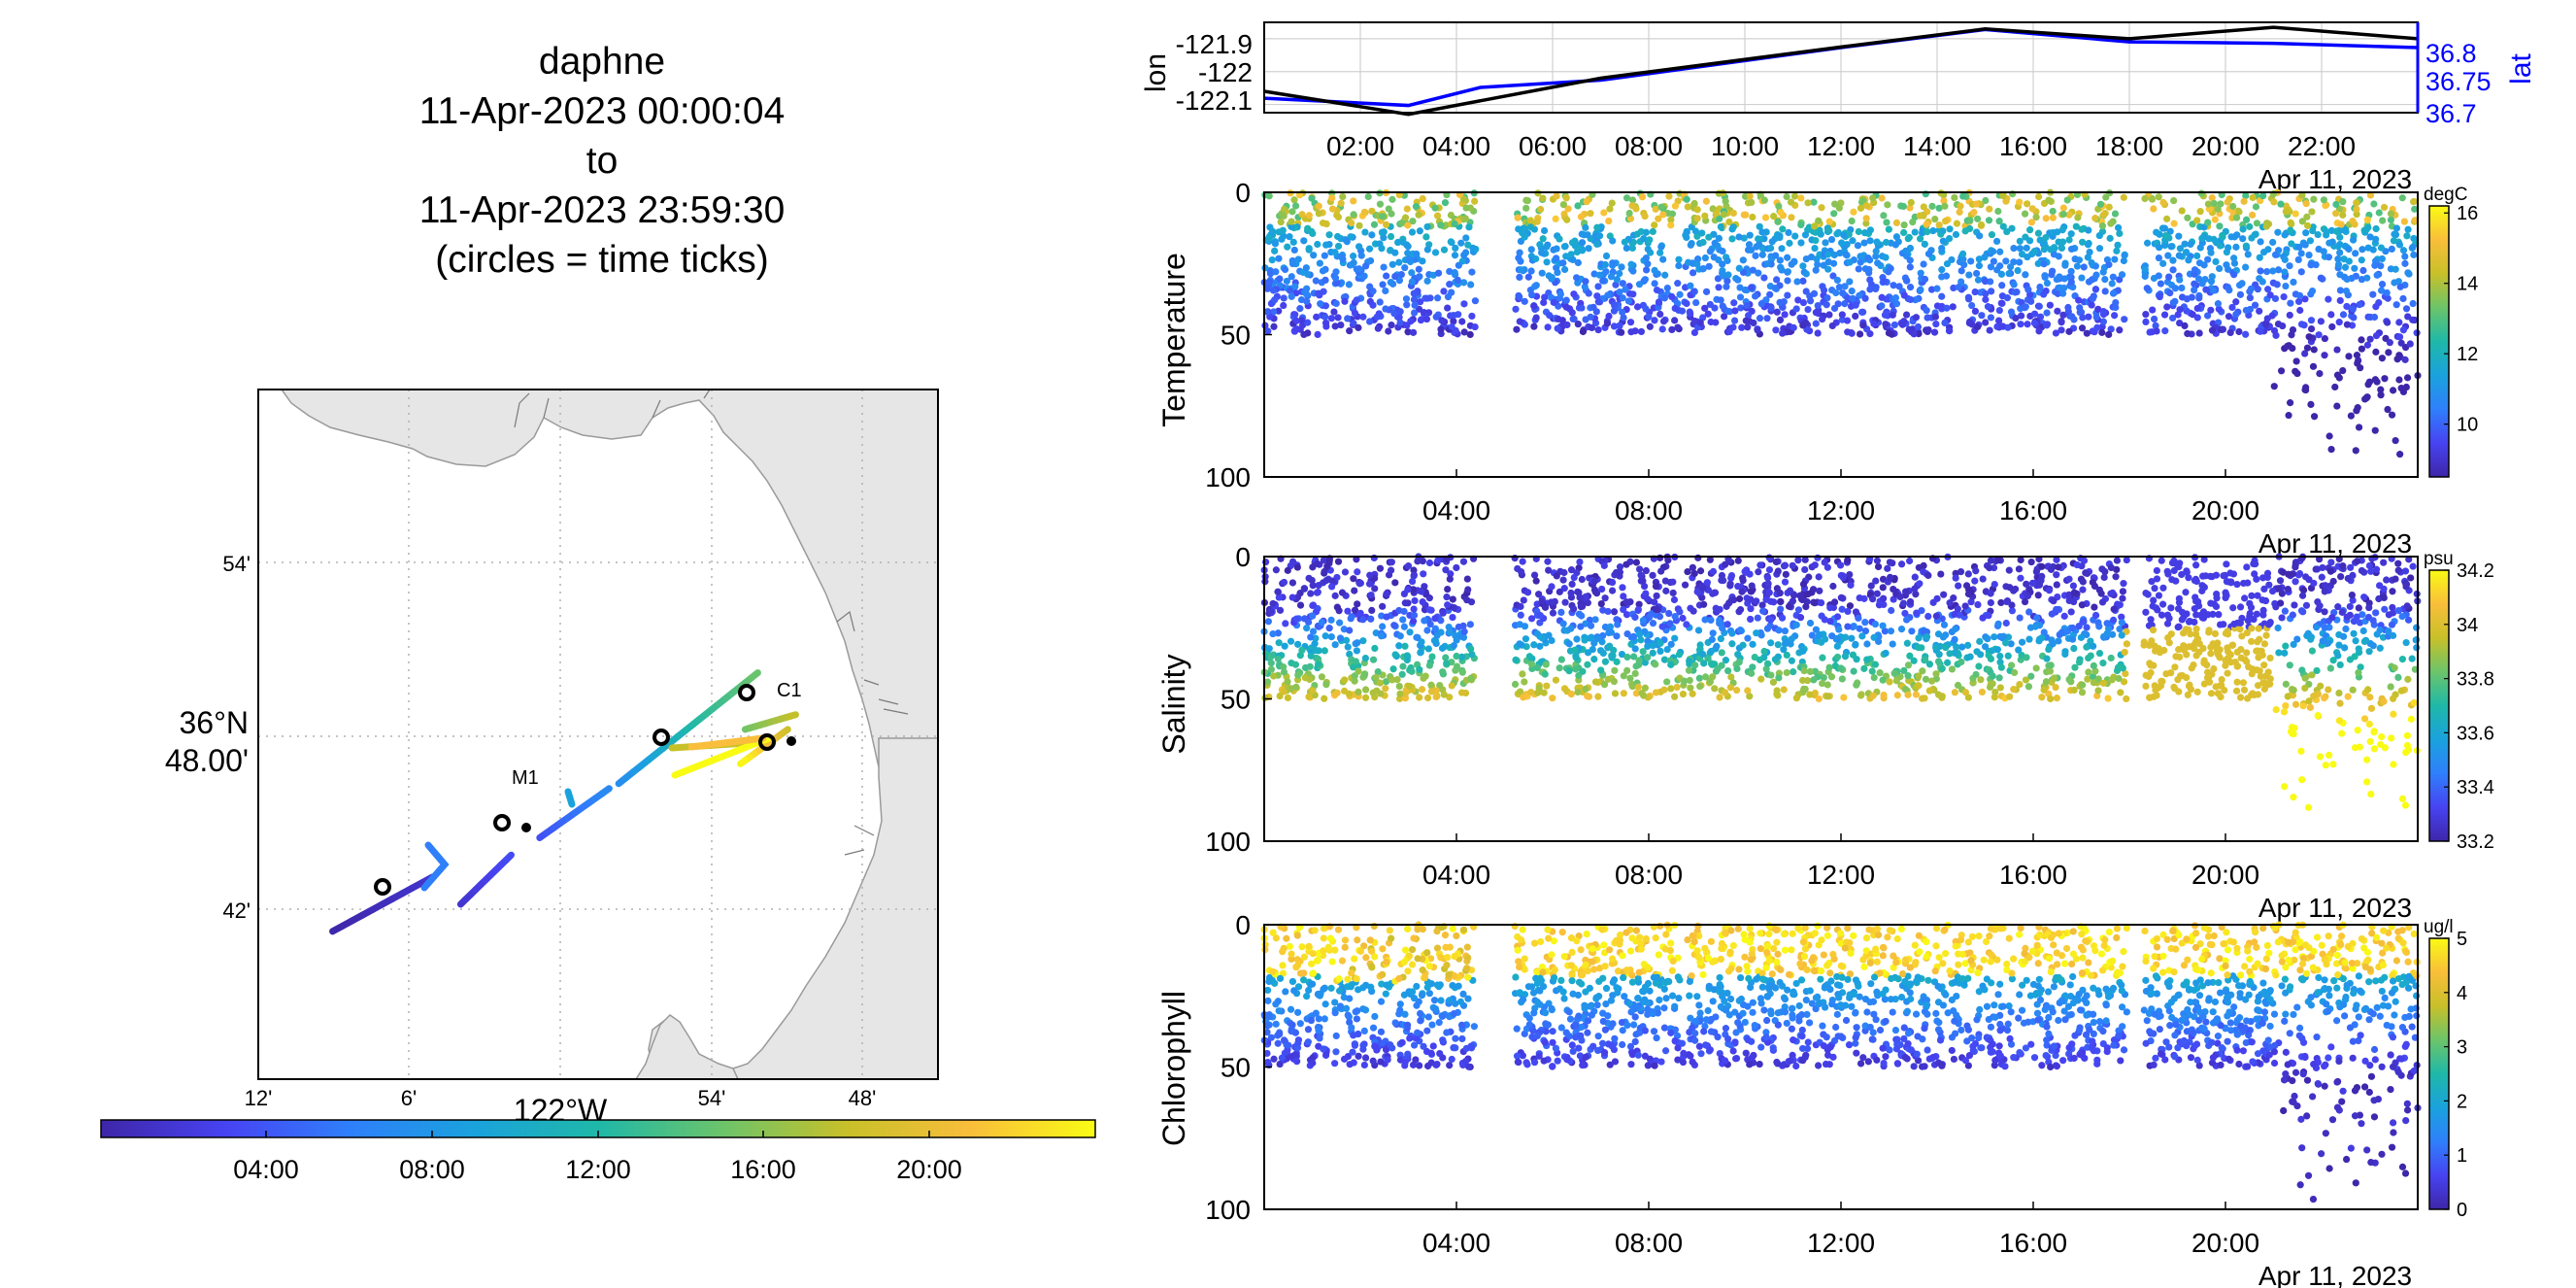 Image resolution: width=2576 pixels, height=1288 pixels. Describe the element at coordinates (596, 813) in the screenshot. I see `track-tails` at that location.